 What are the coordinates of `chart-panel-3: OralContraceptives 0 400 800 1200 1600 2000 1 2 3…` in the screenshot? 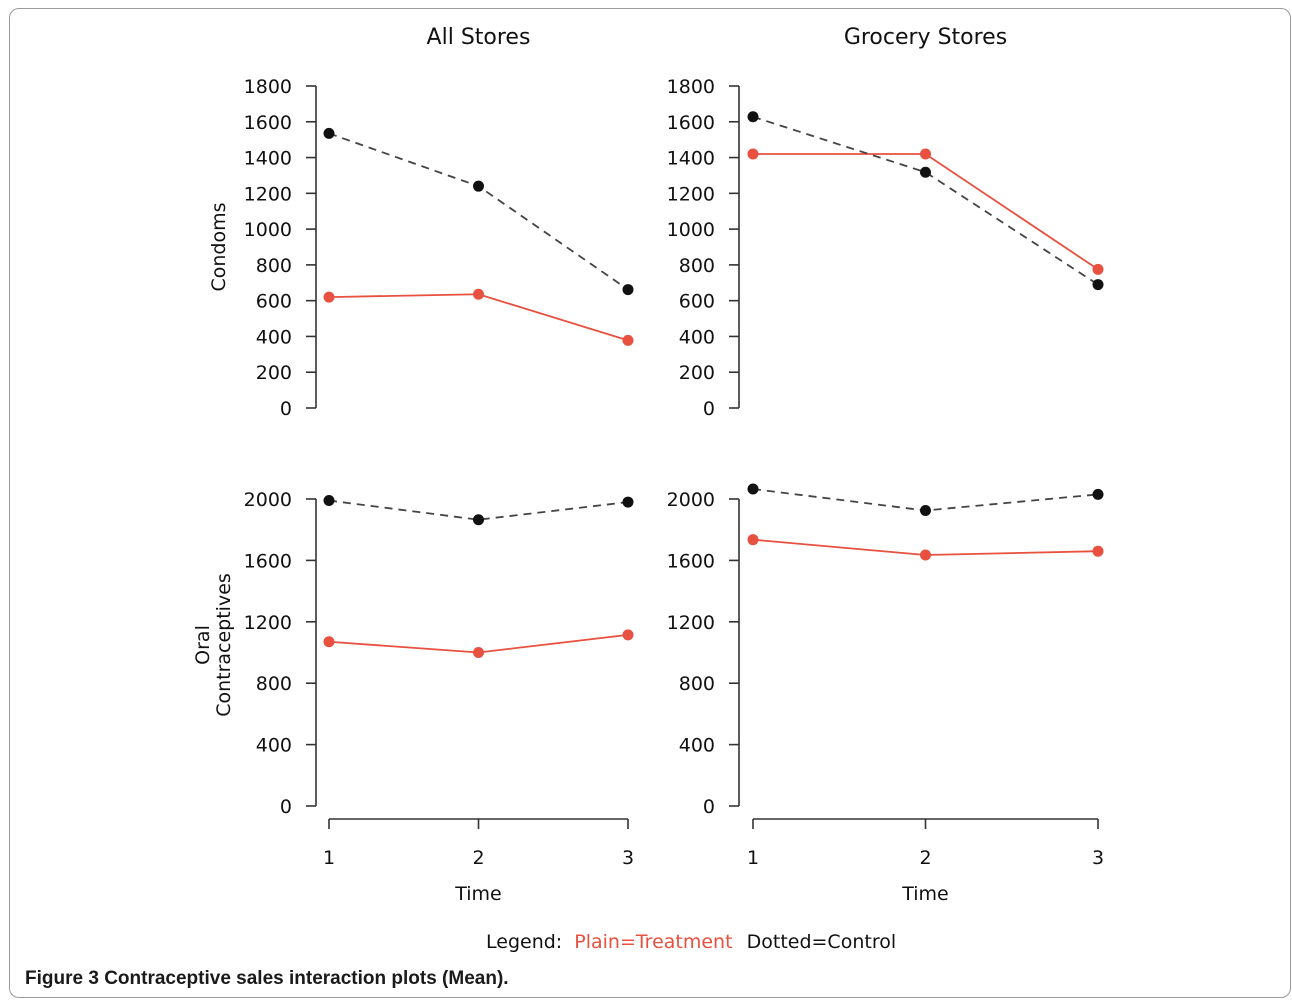 It's located at (413, 697).